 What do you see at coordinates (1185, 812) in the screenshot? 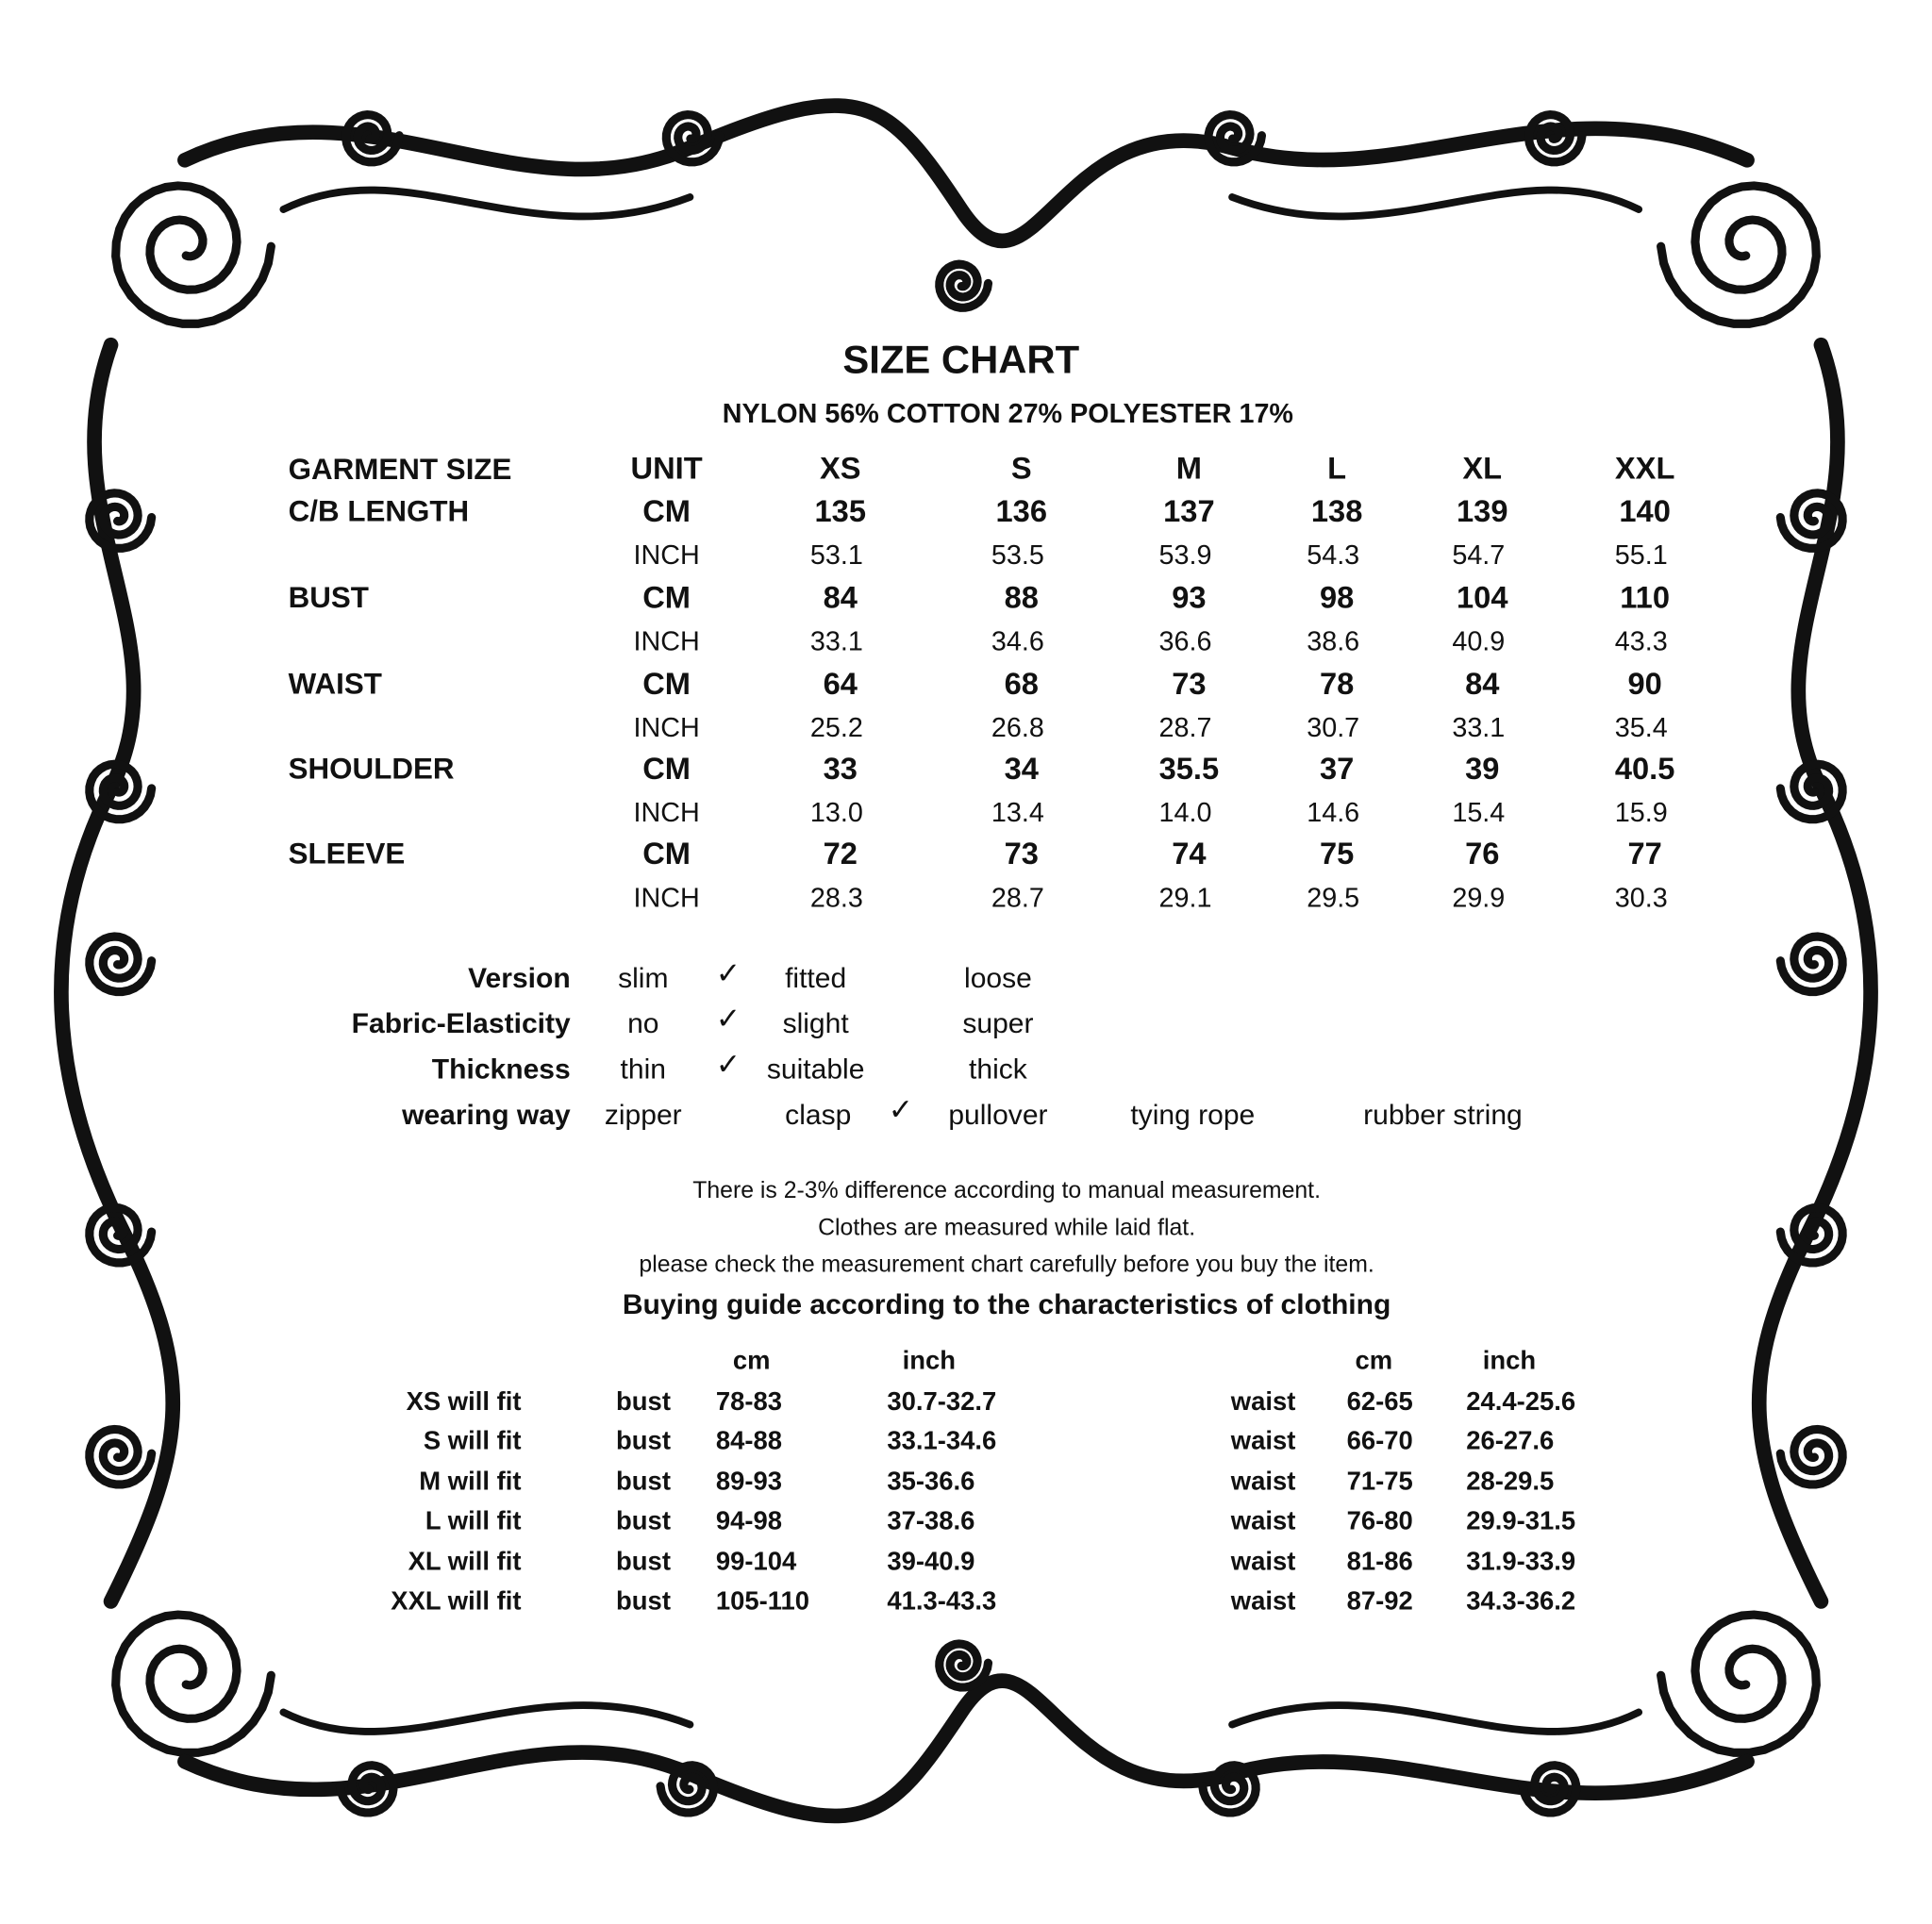
I see `inch-value: 14.0` at bounding box center [1185, 812].